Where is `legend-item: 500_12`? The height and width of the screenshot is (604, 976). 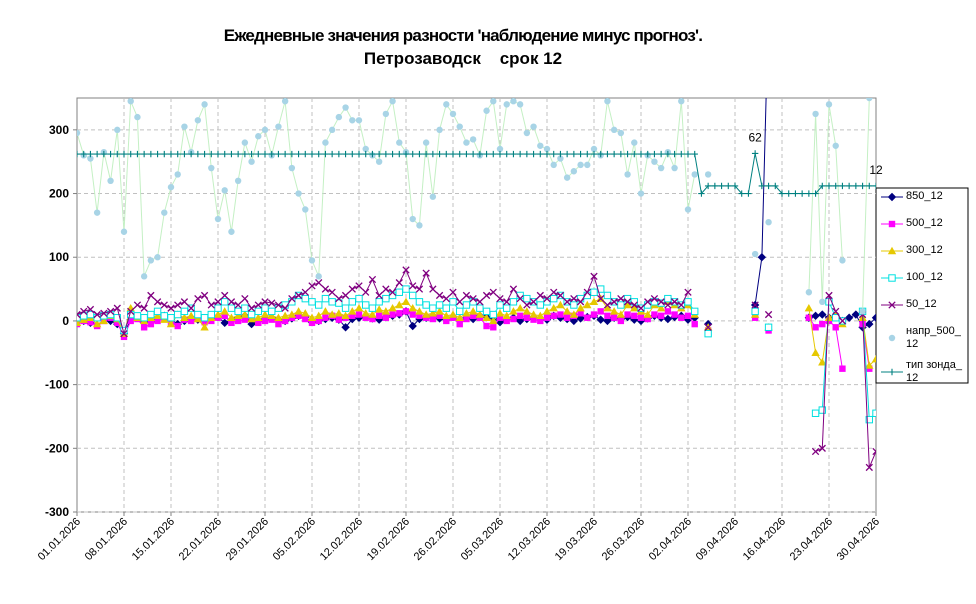
legend-item: 500_12 is located at coordinates (924, 223).